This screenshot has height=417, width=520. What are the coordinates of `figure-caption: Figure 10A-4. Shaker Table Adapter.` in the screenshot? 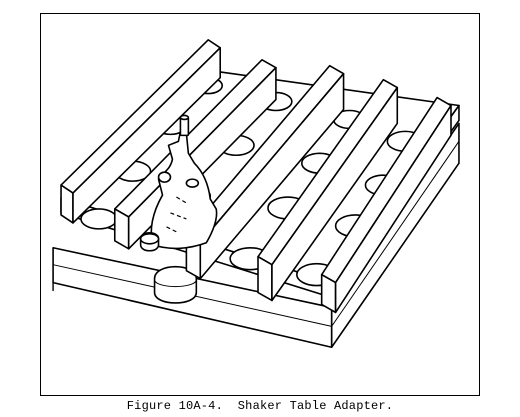 It's located at (260, 406).